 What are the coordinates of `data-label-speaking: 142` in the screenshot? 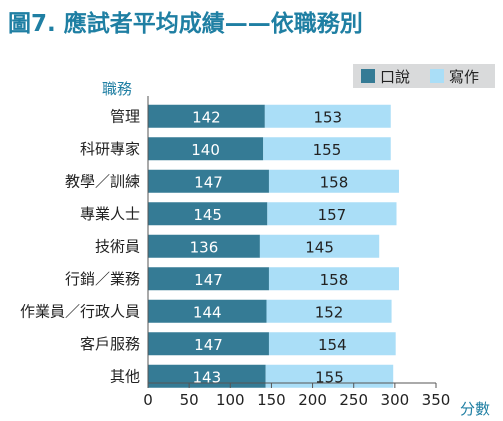 It's located at (206, 117).